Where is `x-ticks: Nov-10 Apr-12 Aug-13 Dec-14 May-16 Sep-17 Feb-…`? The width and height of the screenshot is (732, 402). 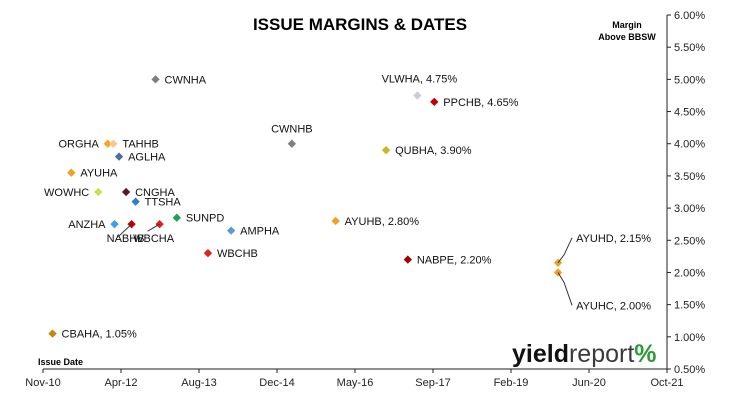
x-ticks: Nov-10 Apr-12 Aug-13 Dec-14 May-16 Sep-17 Feb-… is located at coordinates (354, 379).